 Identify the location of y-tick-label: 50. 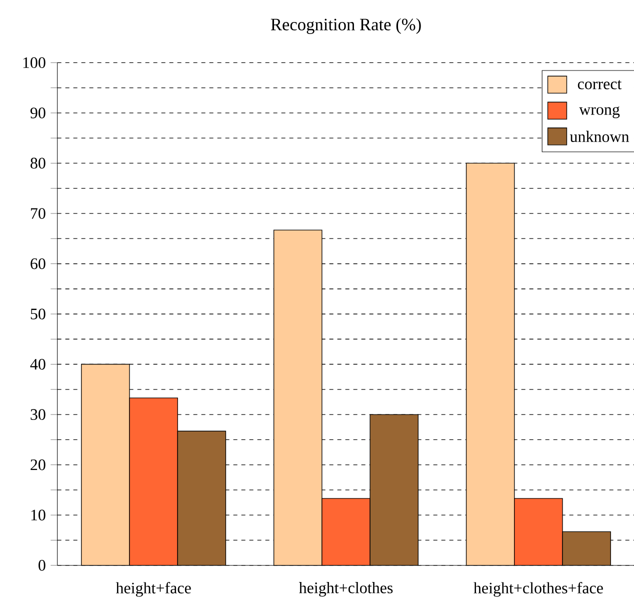
(38, 314).